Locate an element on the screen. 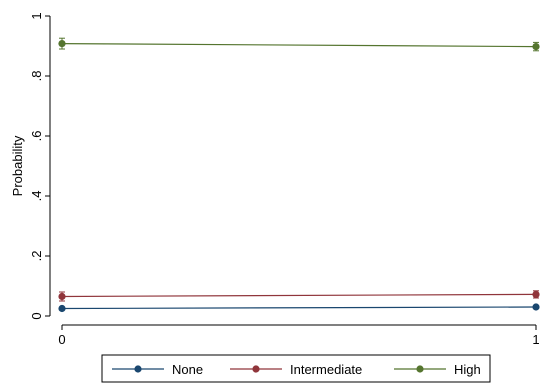 Image resolution: width=542 pixels, height=383 pixels. series-line-high is located at coordinates (299, 45).